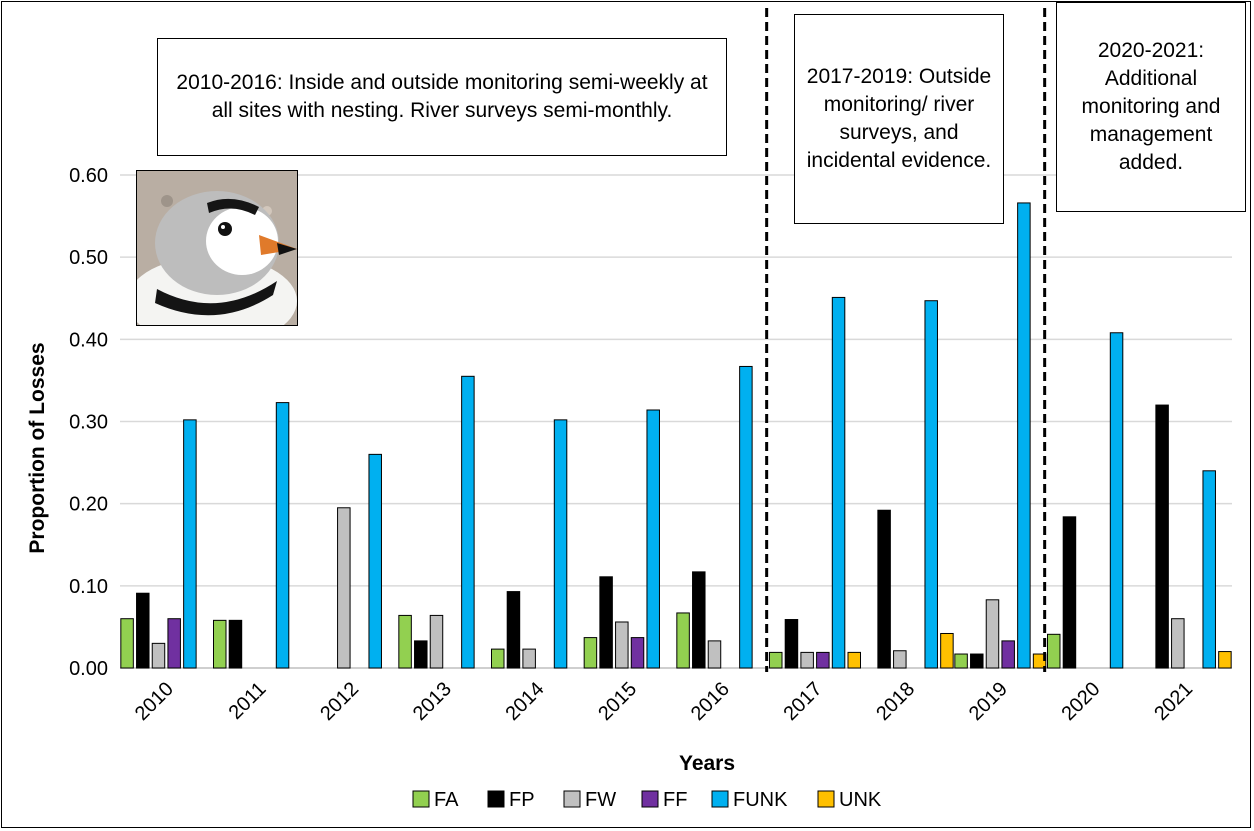  What do you see at coordinates (143, 630) in the screenshot?
I see `bar-fp-2010` at bounding box center [143, 630].